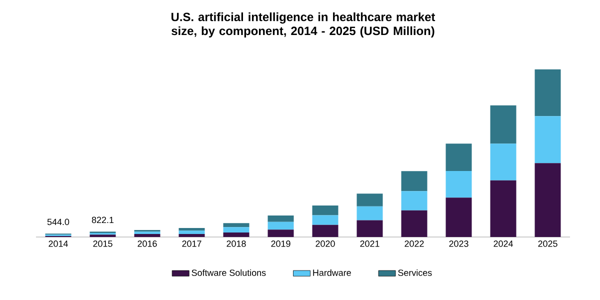  Describe the element at coordinates (503, 243) in the screenshot. I see `x-tick-label: 2024` at that location.